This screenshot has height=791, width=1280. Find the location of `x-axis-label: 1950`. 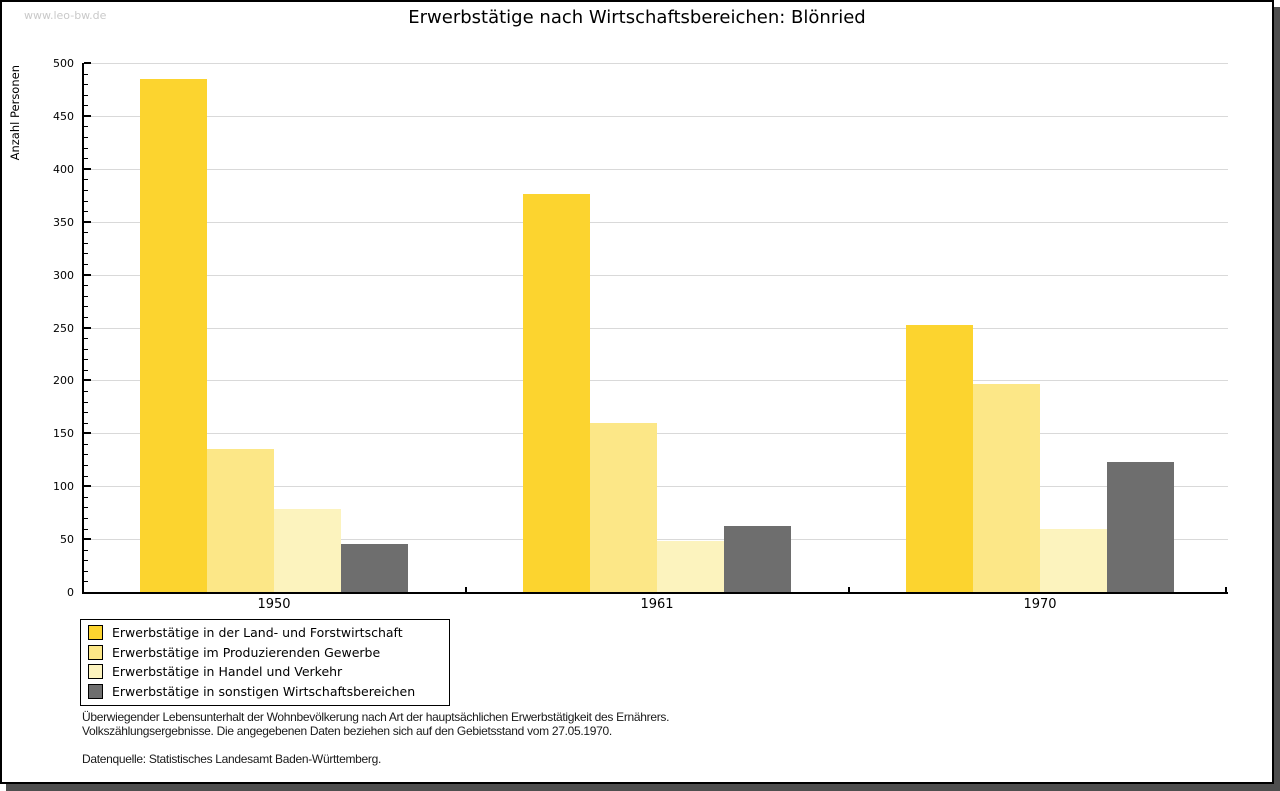

x-axis-label: 1950 is located at coordinates (274, 604).